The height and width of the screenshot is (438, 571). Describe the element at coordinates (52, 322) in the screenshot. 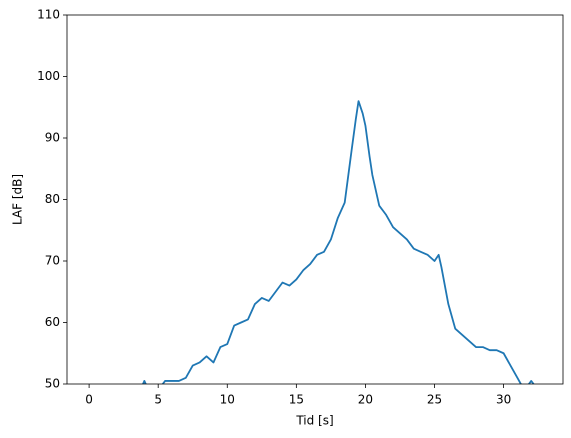

I see `y-tick-label: 60` at that location.